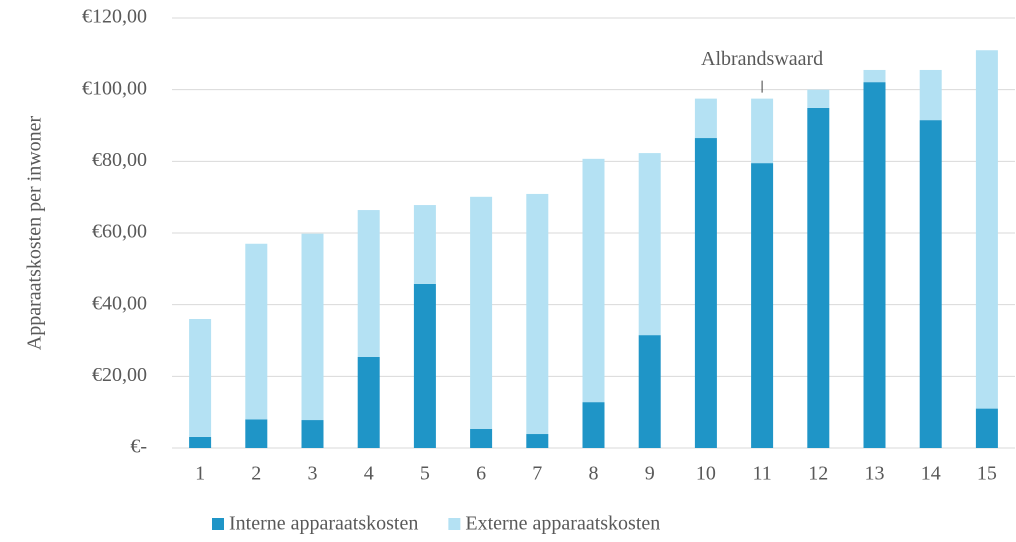 The image size is (1016, 542). I want to click on x-tick-label: 4, so click(369, 474).